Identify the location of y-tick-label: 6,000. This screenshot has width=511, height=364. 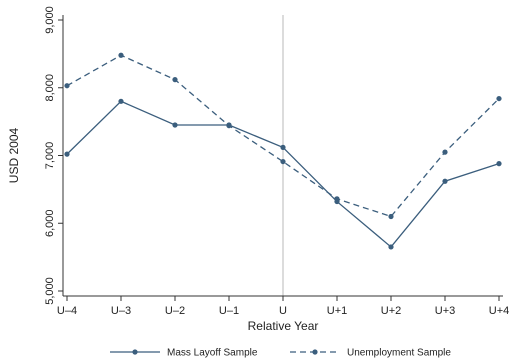
(50, 223).